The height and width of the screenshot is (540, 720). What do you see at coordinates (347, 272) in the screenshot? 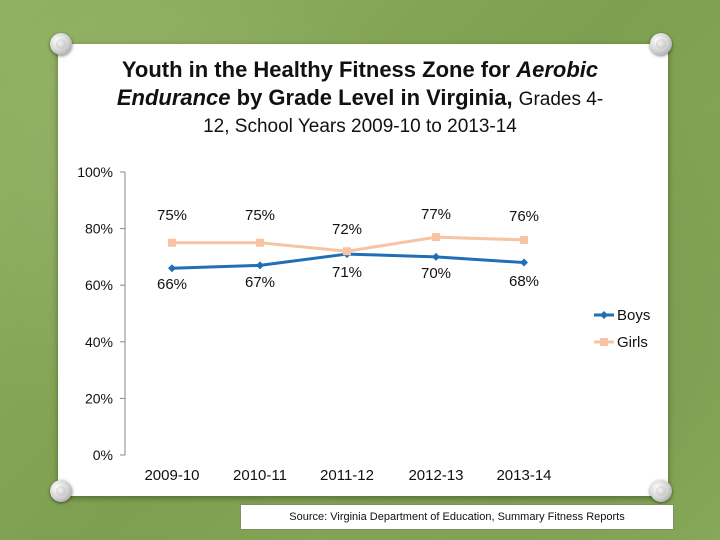
I see `boys-data-label: 71%` at bounding box center [347, 272].